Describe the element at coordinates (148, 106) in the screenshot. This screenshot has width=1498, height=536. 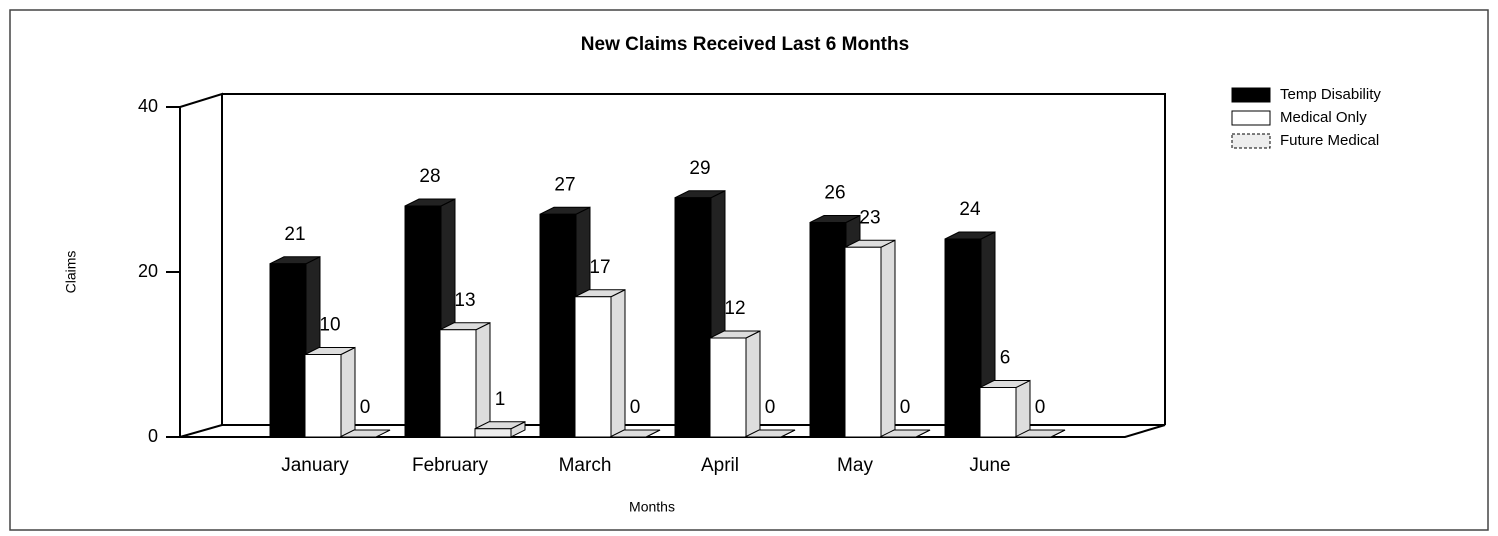
I see `y-tick-label: 40` at that location.